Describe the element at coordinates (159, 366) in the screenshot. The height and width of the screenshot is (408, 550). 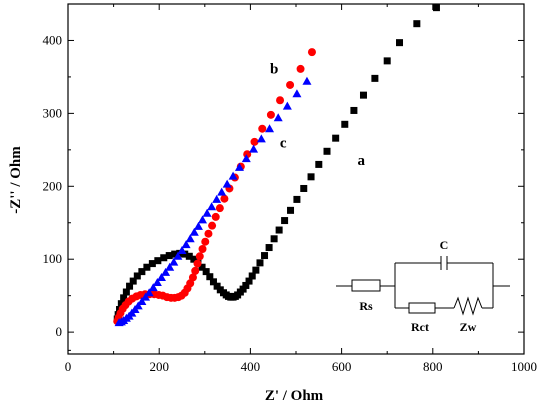
I see `x-tick-label: 200` at that location.